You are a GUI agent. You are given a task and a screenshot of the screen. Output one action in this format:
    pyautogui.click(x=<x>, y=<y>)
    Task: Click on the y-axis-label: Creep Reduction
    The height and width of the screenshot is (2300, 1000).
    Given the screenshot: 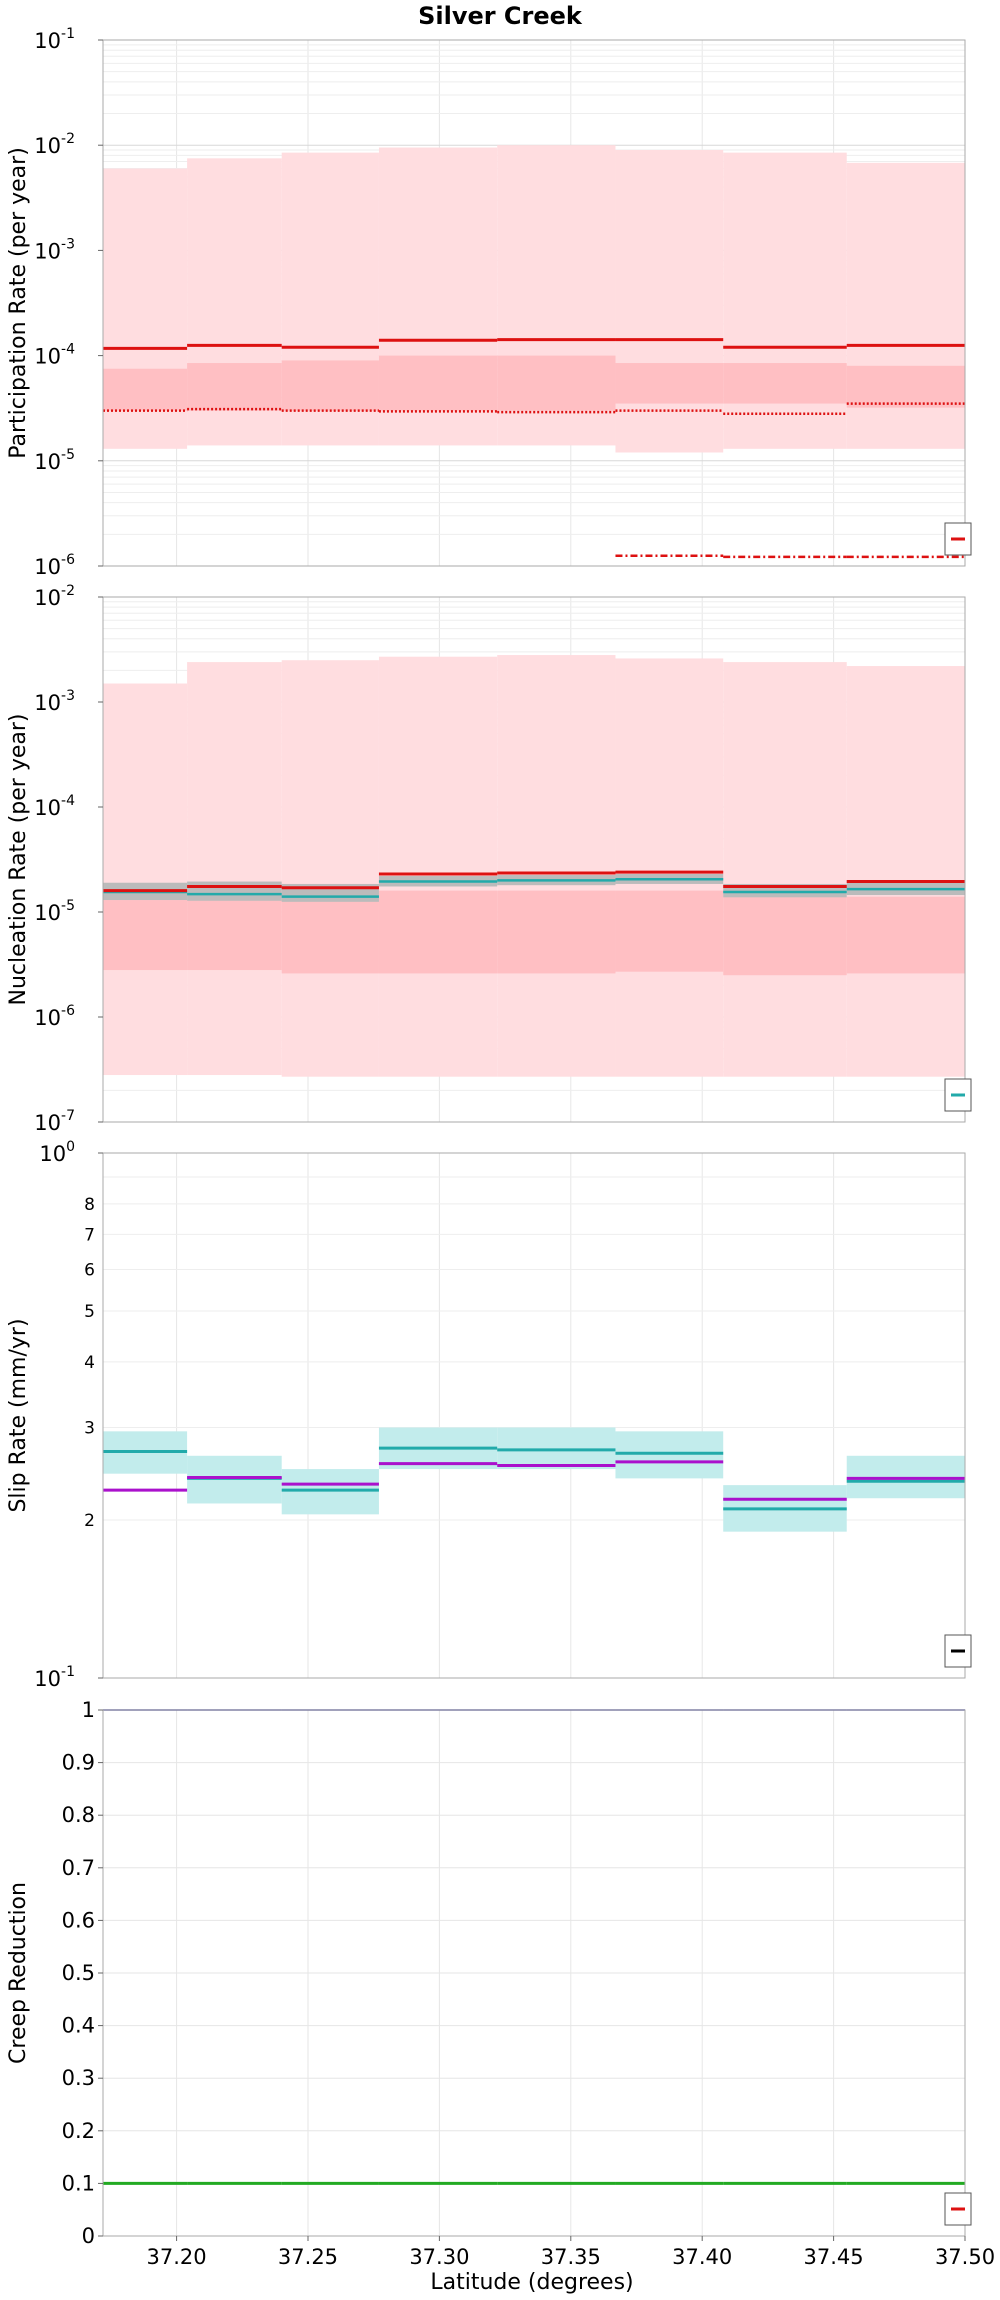 What is the action you would take?
    pyautogui.click(x=18, y=1973)
    